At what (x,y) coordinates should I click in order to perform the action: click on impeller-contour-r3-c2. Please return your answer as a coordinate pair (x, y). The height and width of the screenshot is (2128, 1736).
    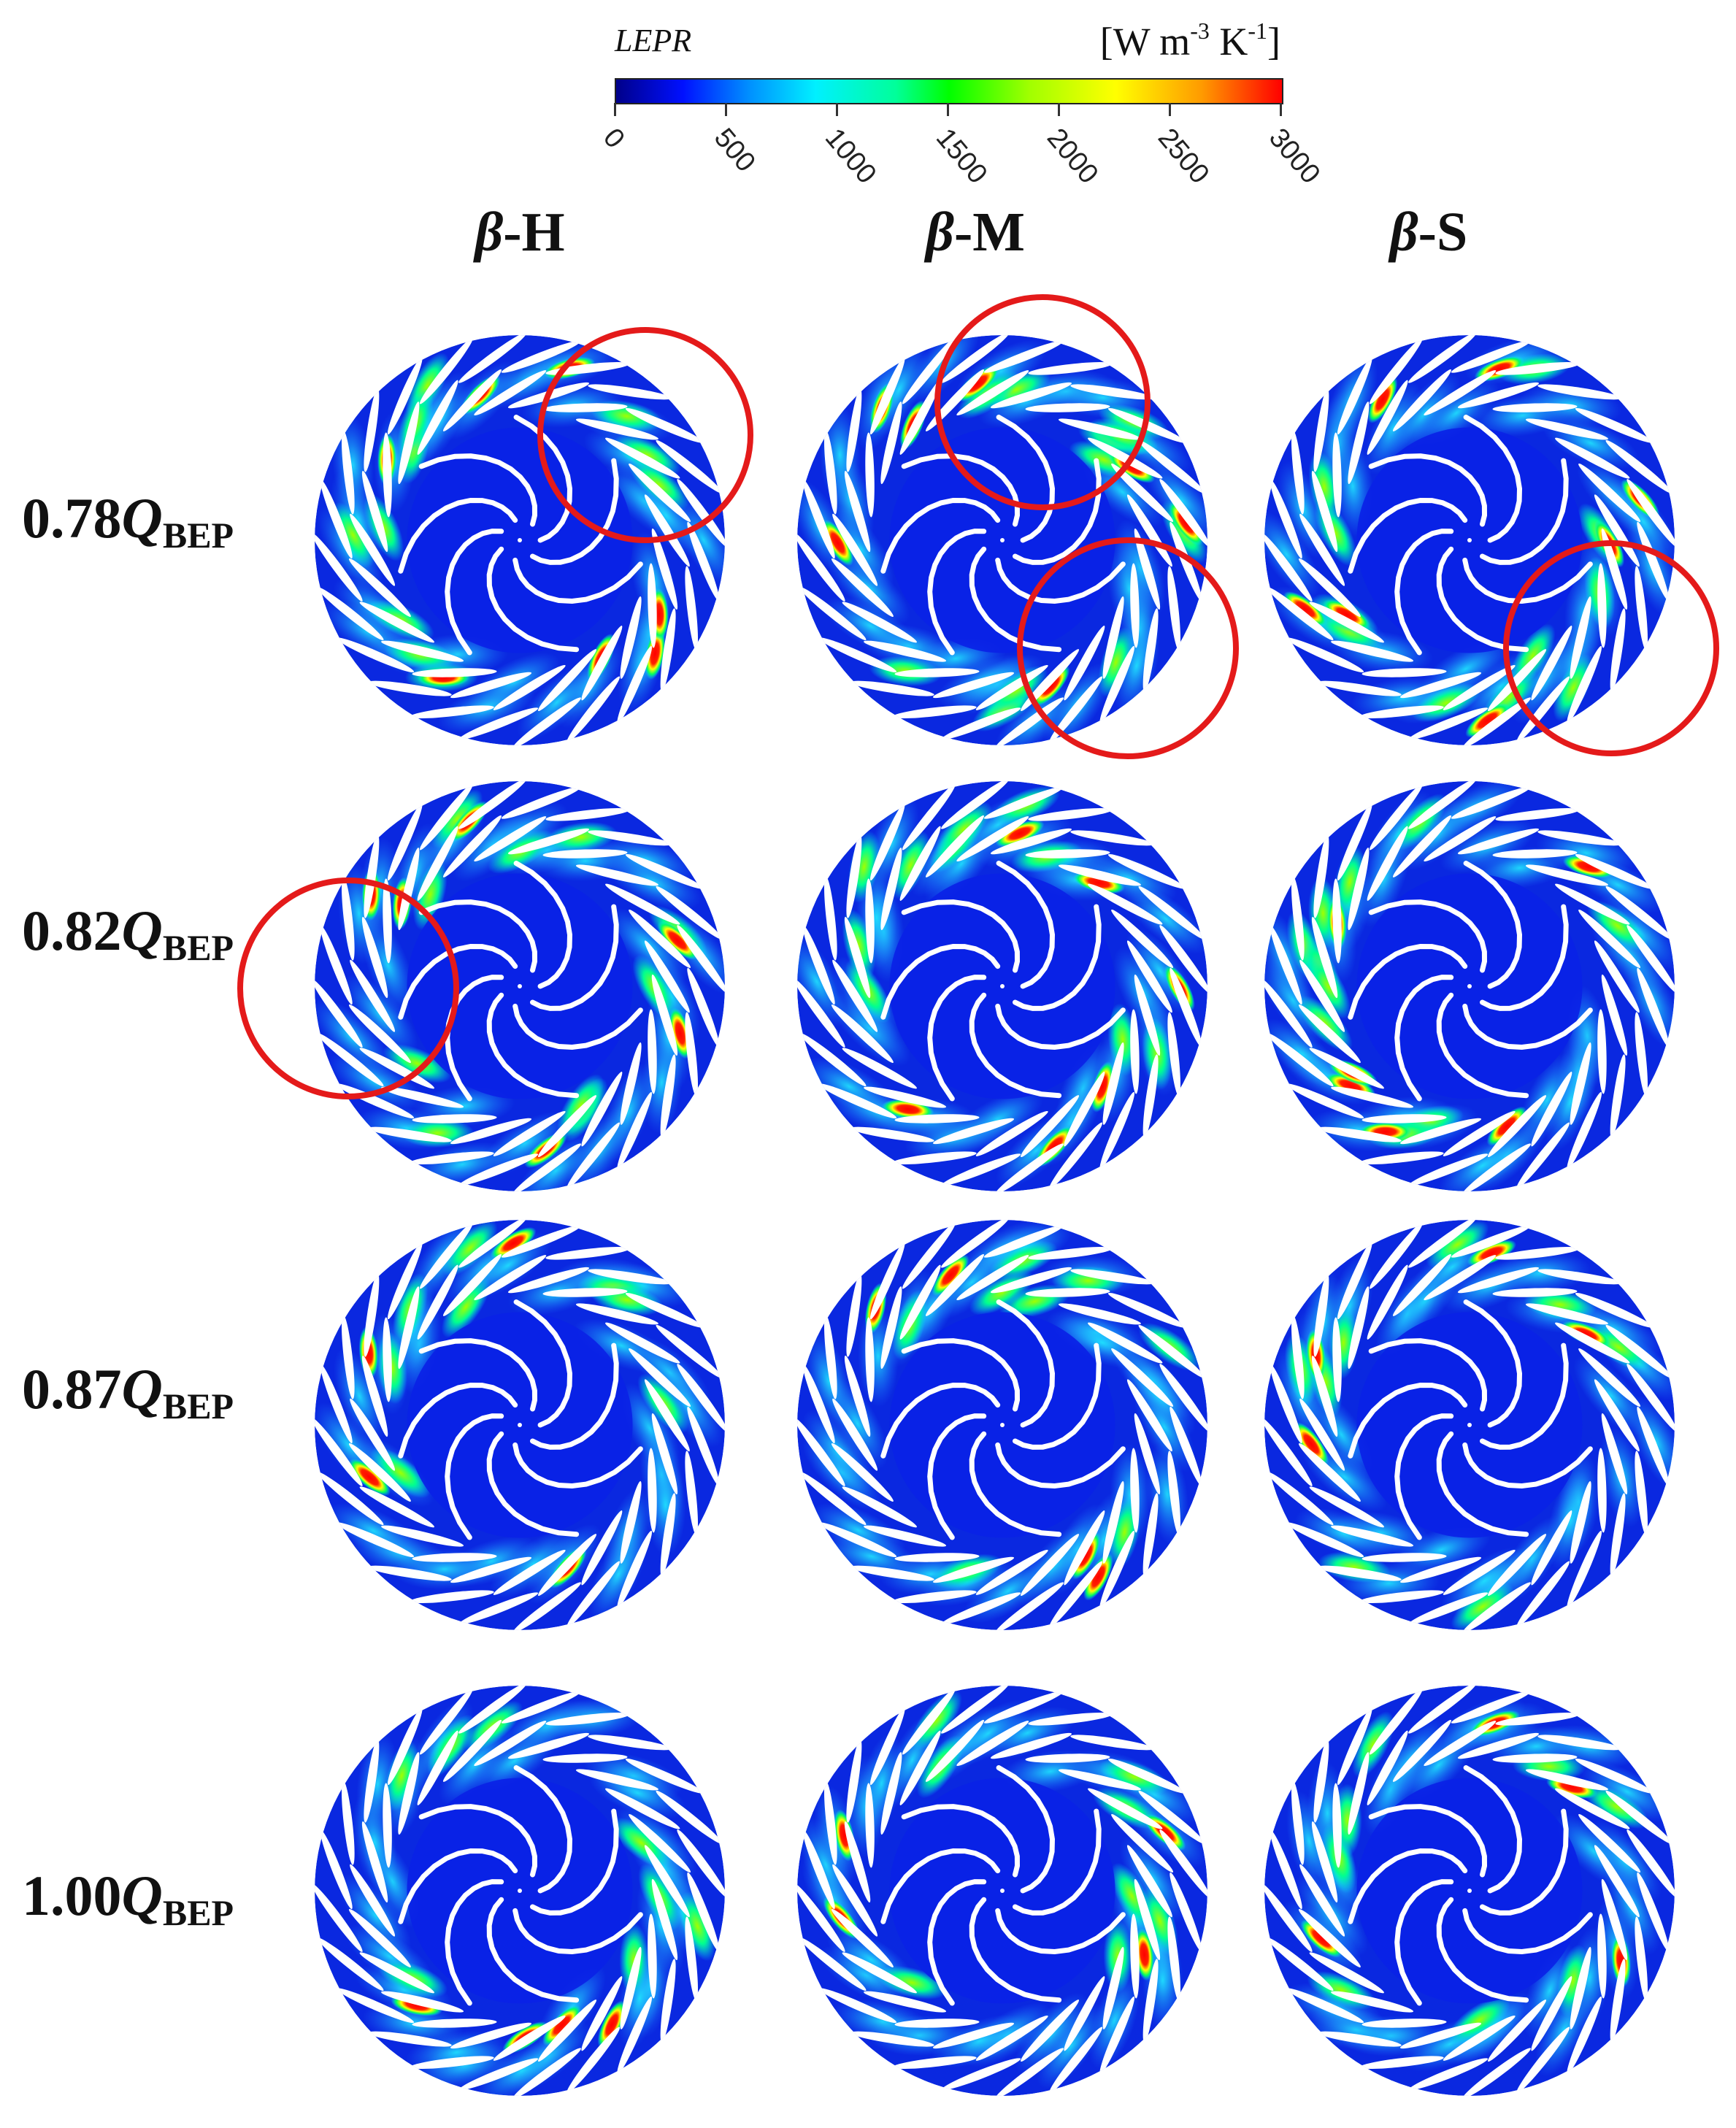
    Looking at the image, I should click on (1002, 1425).